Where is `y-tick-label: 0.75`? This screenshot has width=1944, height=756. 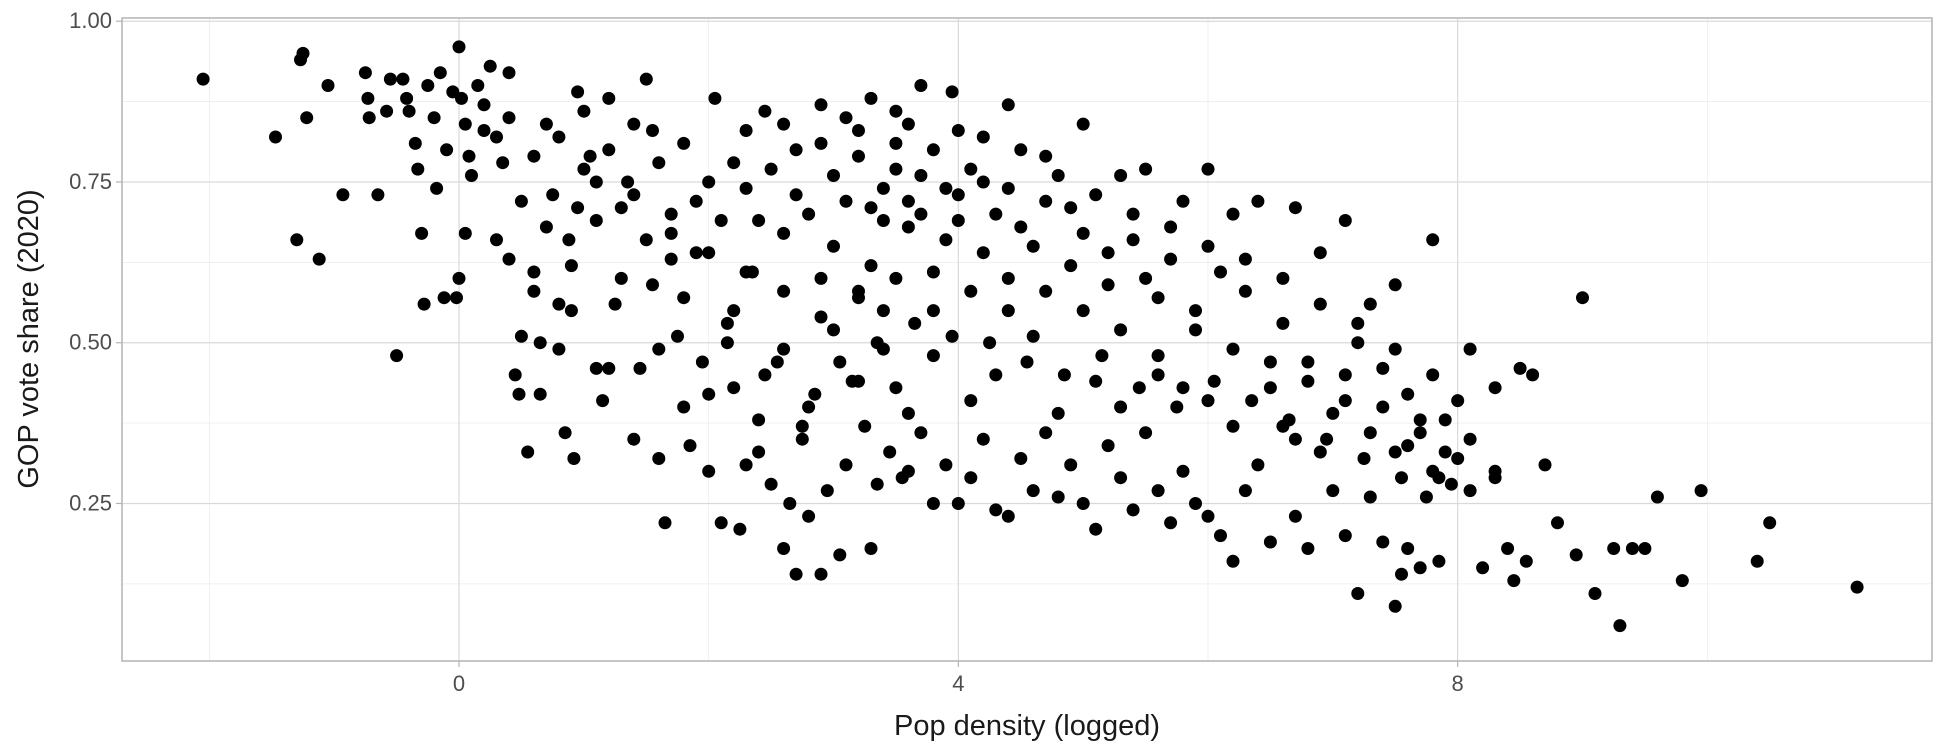
y-tick-label: 0.75 is located at coordinates (90, 181).